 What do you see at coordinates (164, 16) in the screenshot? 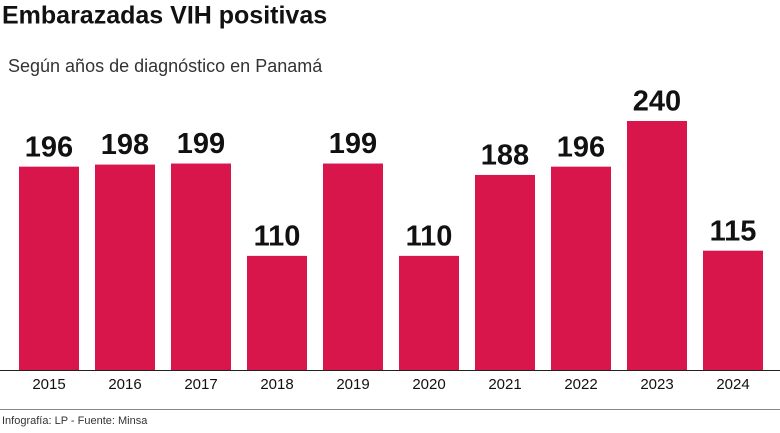
I see `chart-title: Embarazadas VIH positivas` at bounding box center [164, 16].